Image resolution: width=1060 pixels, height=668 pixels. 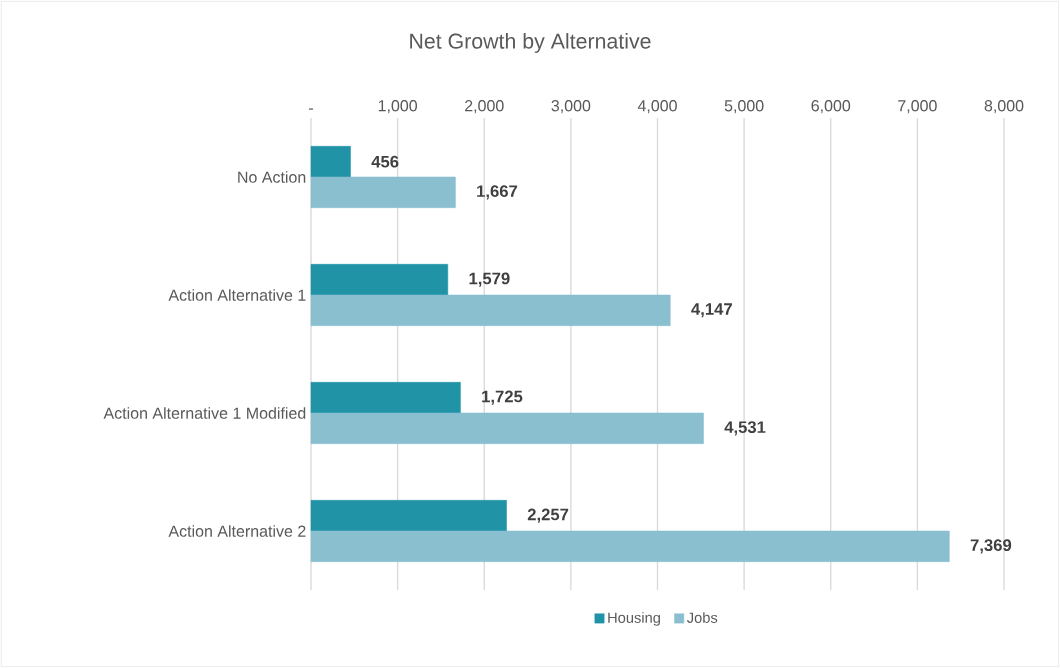 What do you see at coordinates (657, 107) in the screenshot?
I see `x-tick-label: 4,000` at bounding box center [657, 107].